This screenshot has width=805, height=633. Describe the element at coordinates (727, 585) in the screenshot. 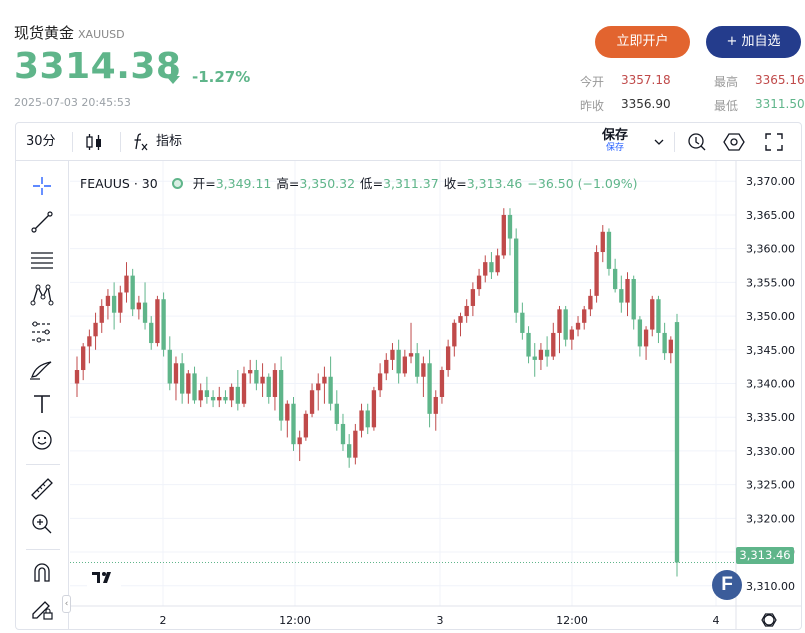

I see `brand-badge: F` at that location.